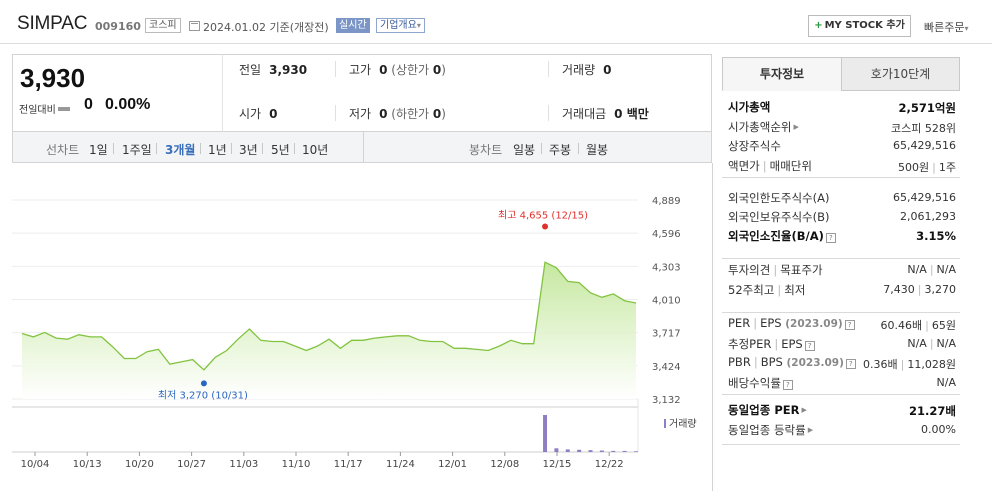  I want to click on info-row-value: 60.46배 | 65원, so click(918, 325).